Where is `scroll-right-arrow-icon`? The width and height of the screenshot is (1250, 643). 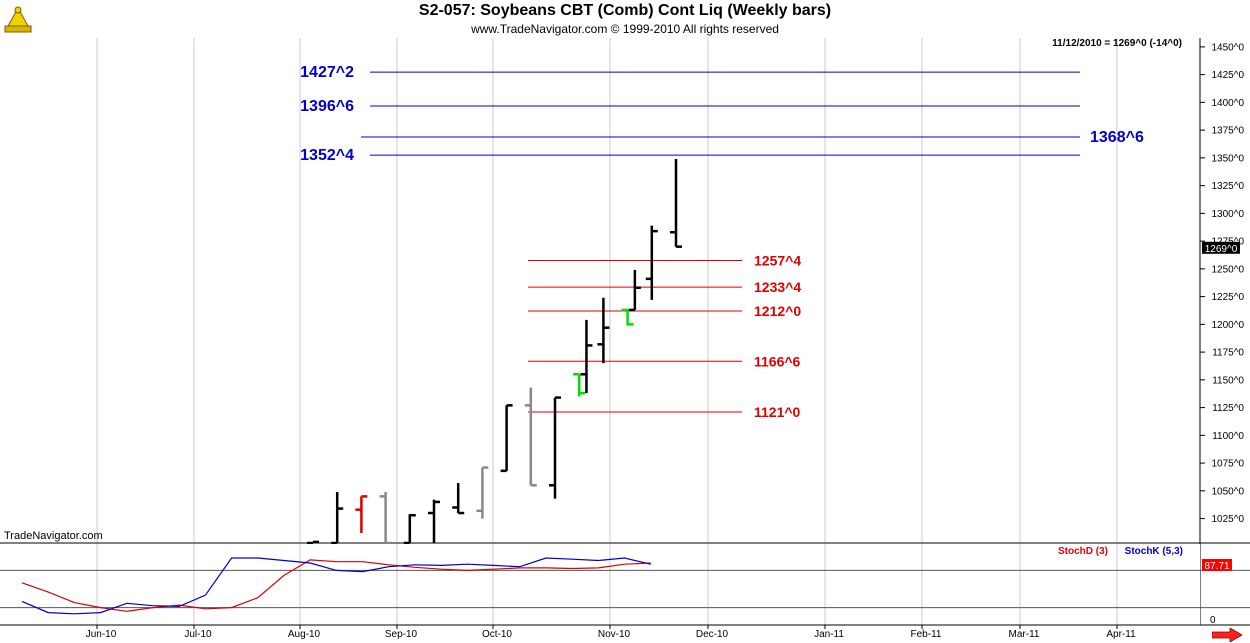
scroll-right-arrow-icon is located at coordinates (1227, 635).